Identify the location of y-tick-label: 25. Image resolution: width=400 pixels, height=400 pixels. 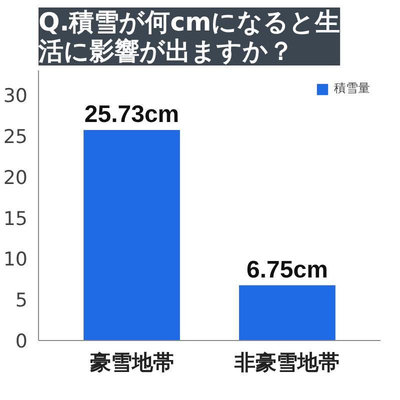
(15, 137).